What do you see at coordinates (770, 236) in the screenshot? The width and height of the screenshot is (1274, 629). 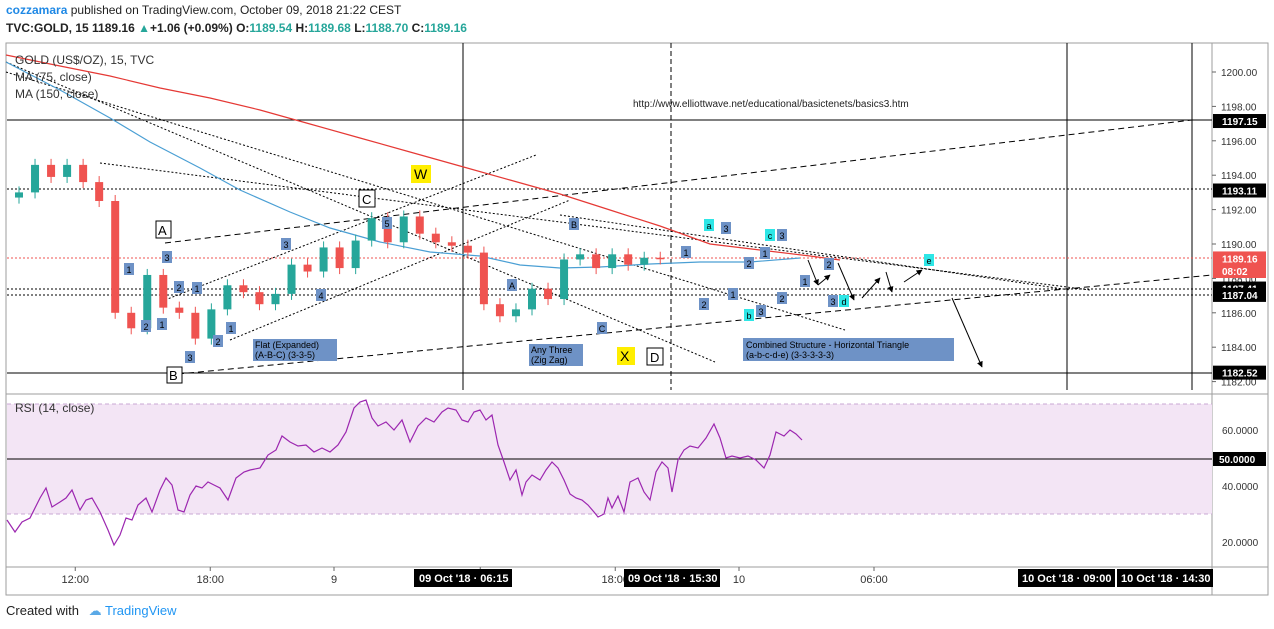 I see `wave-sublabel: c` at bounding box center [770, 236].